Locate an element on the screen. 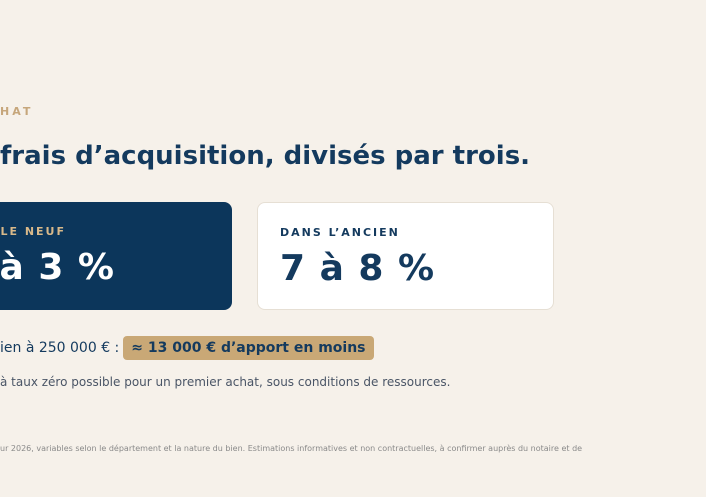 The image size is (706, 497). section-headline: frais d’acquisition, divisés par trois. is located at coordinates (265, 156).